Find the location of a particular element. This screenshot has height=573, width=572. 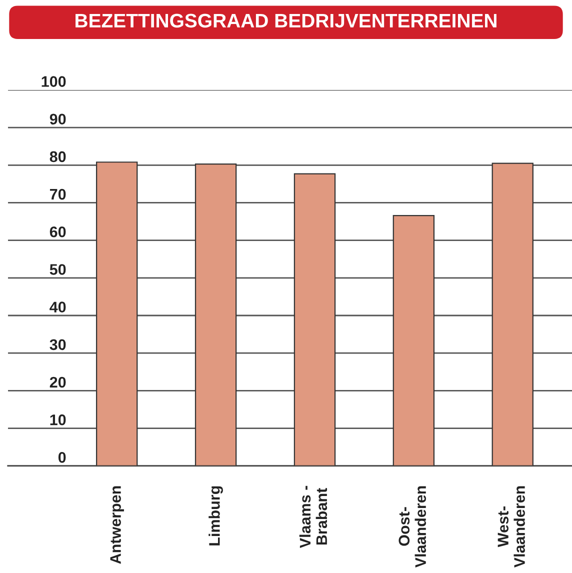

x-tick-label: Oost- Vlaanderen is located at coordinates (412, 527).